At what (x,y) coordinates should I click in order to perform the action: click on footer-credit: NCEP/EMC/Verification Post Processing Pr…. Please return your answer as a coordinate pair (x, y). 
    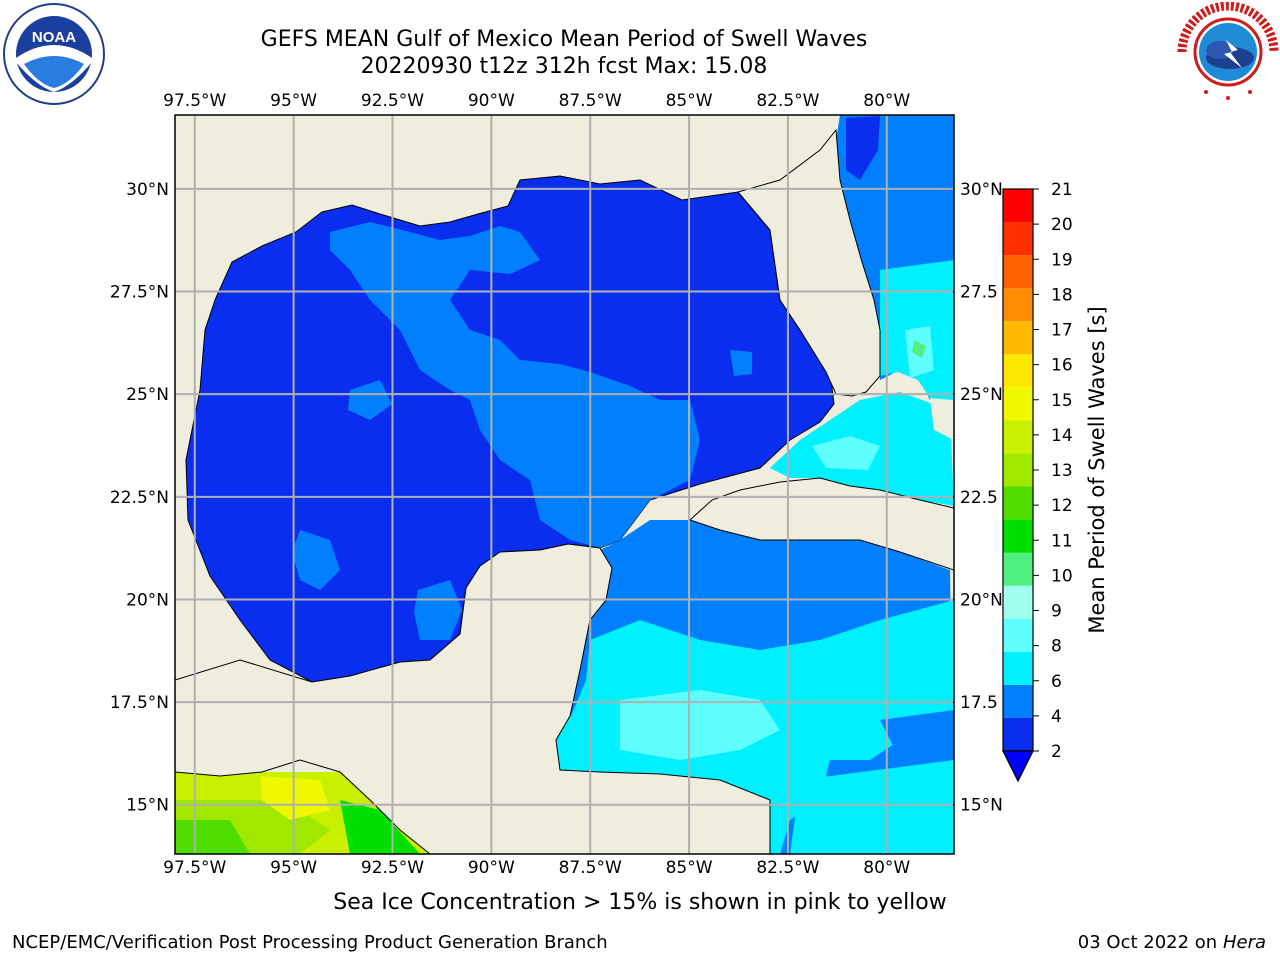
    Looking at the image, I should click on (310, 942).